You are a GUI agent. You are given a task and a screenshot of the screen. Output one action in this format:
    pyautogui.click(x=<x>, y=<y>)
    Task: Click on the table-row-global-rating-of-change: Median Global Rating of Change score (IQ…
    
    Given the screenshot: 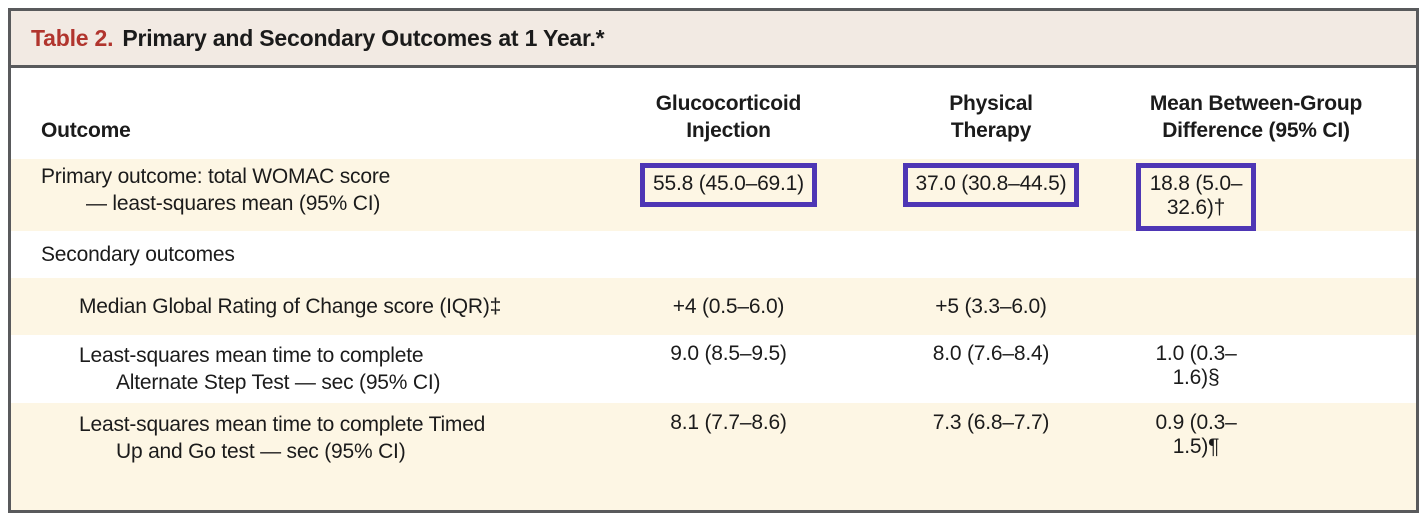 What is the action you would take?
    pyautogui.click(x=713, y=306)
    